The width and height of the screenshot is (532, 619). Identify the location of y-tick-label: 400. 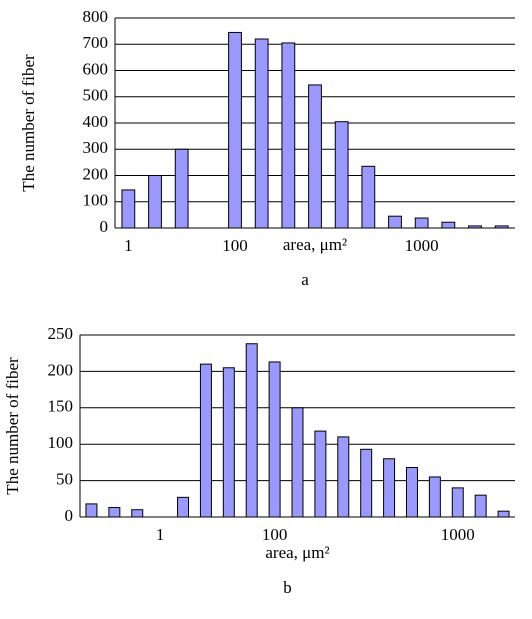
(96, 121).